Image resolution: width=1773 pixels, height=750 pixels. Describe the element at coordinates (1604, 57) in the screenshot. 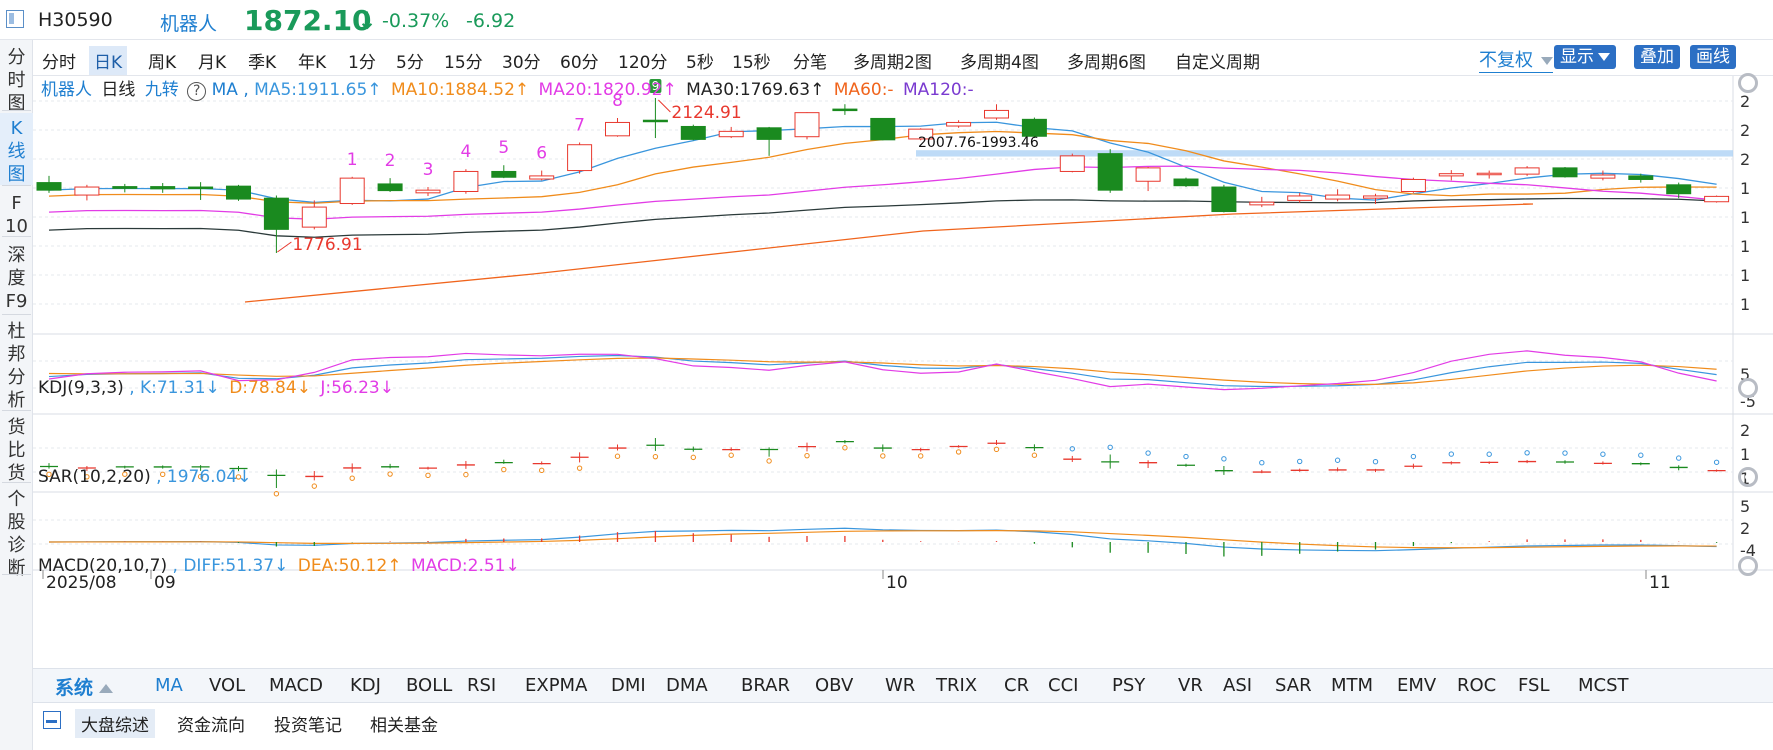

I see `chevron-down-icon` at that location.